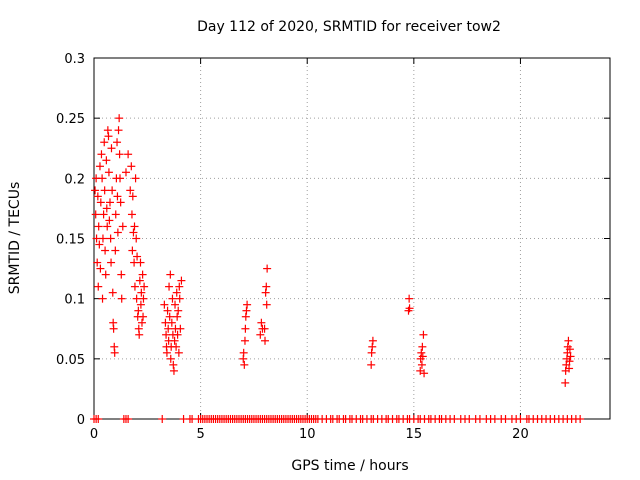 This screenshot has width=640, height=480. Describe the element at coordinates (70, 240) in the screenshot. I see `y-tick-label: 0.15` at that location.